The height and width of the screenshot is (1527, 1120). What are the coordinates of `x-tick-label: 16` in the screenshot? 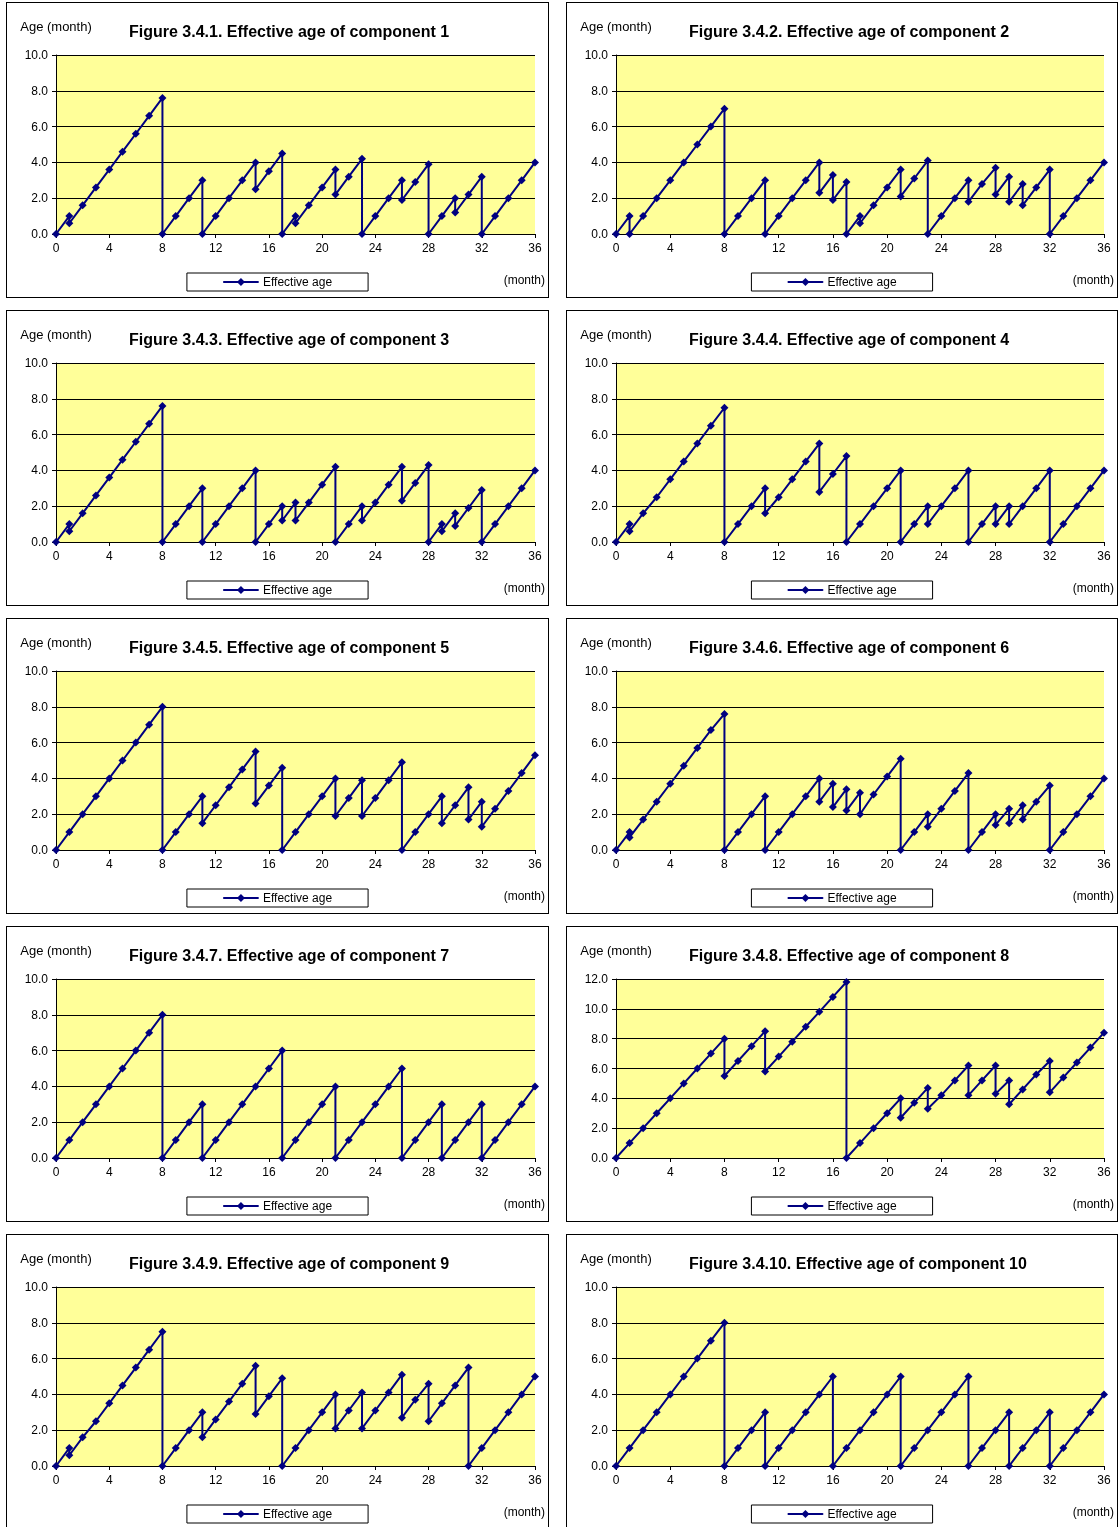 It's located at (833, 556).